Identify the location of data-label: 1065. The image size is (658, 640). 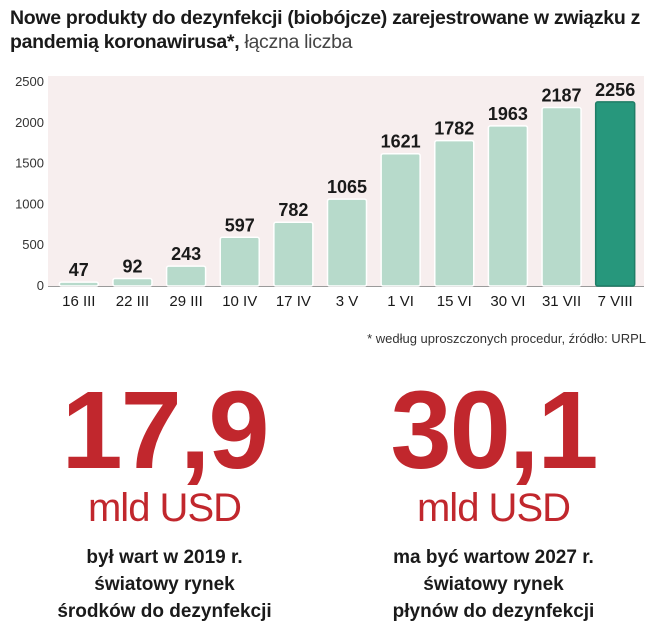
(347, 187).